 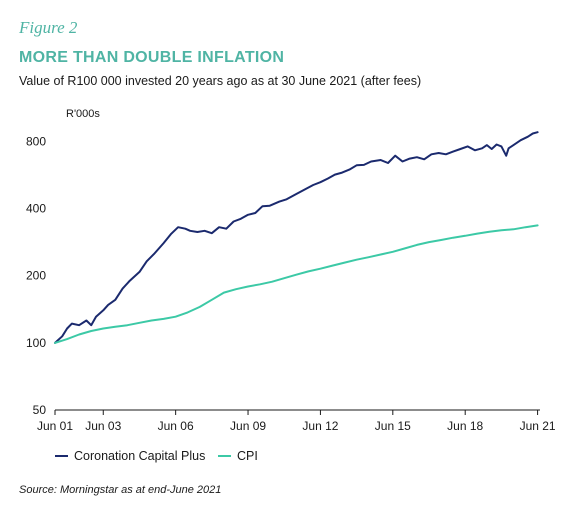 What do you see at coordinates (176, 426) in the screenshot?
I see `x-tick-label: Jun 06` at bounding box center [176, 426].